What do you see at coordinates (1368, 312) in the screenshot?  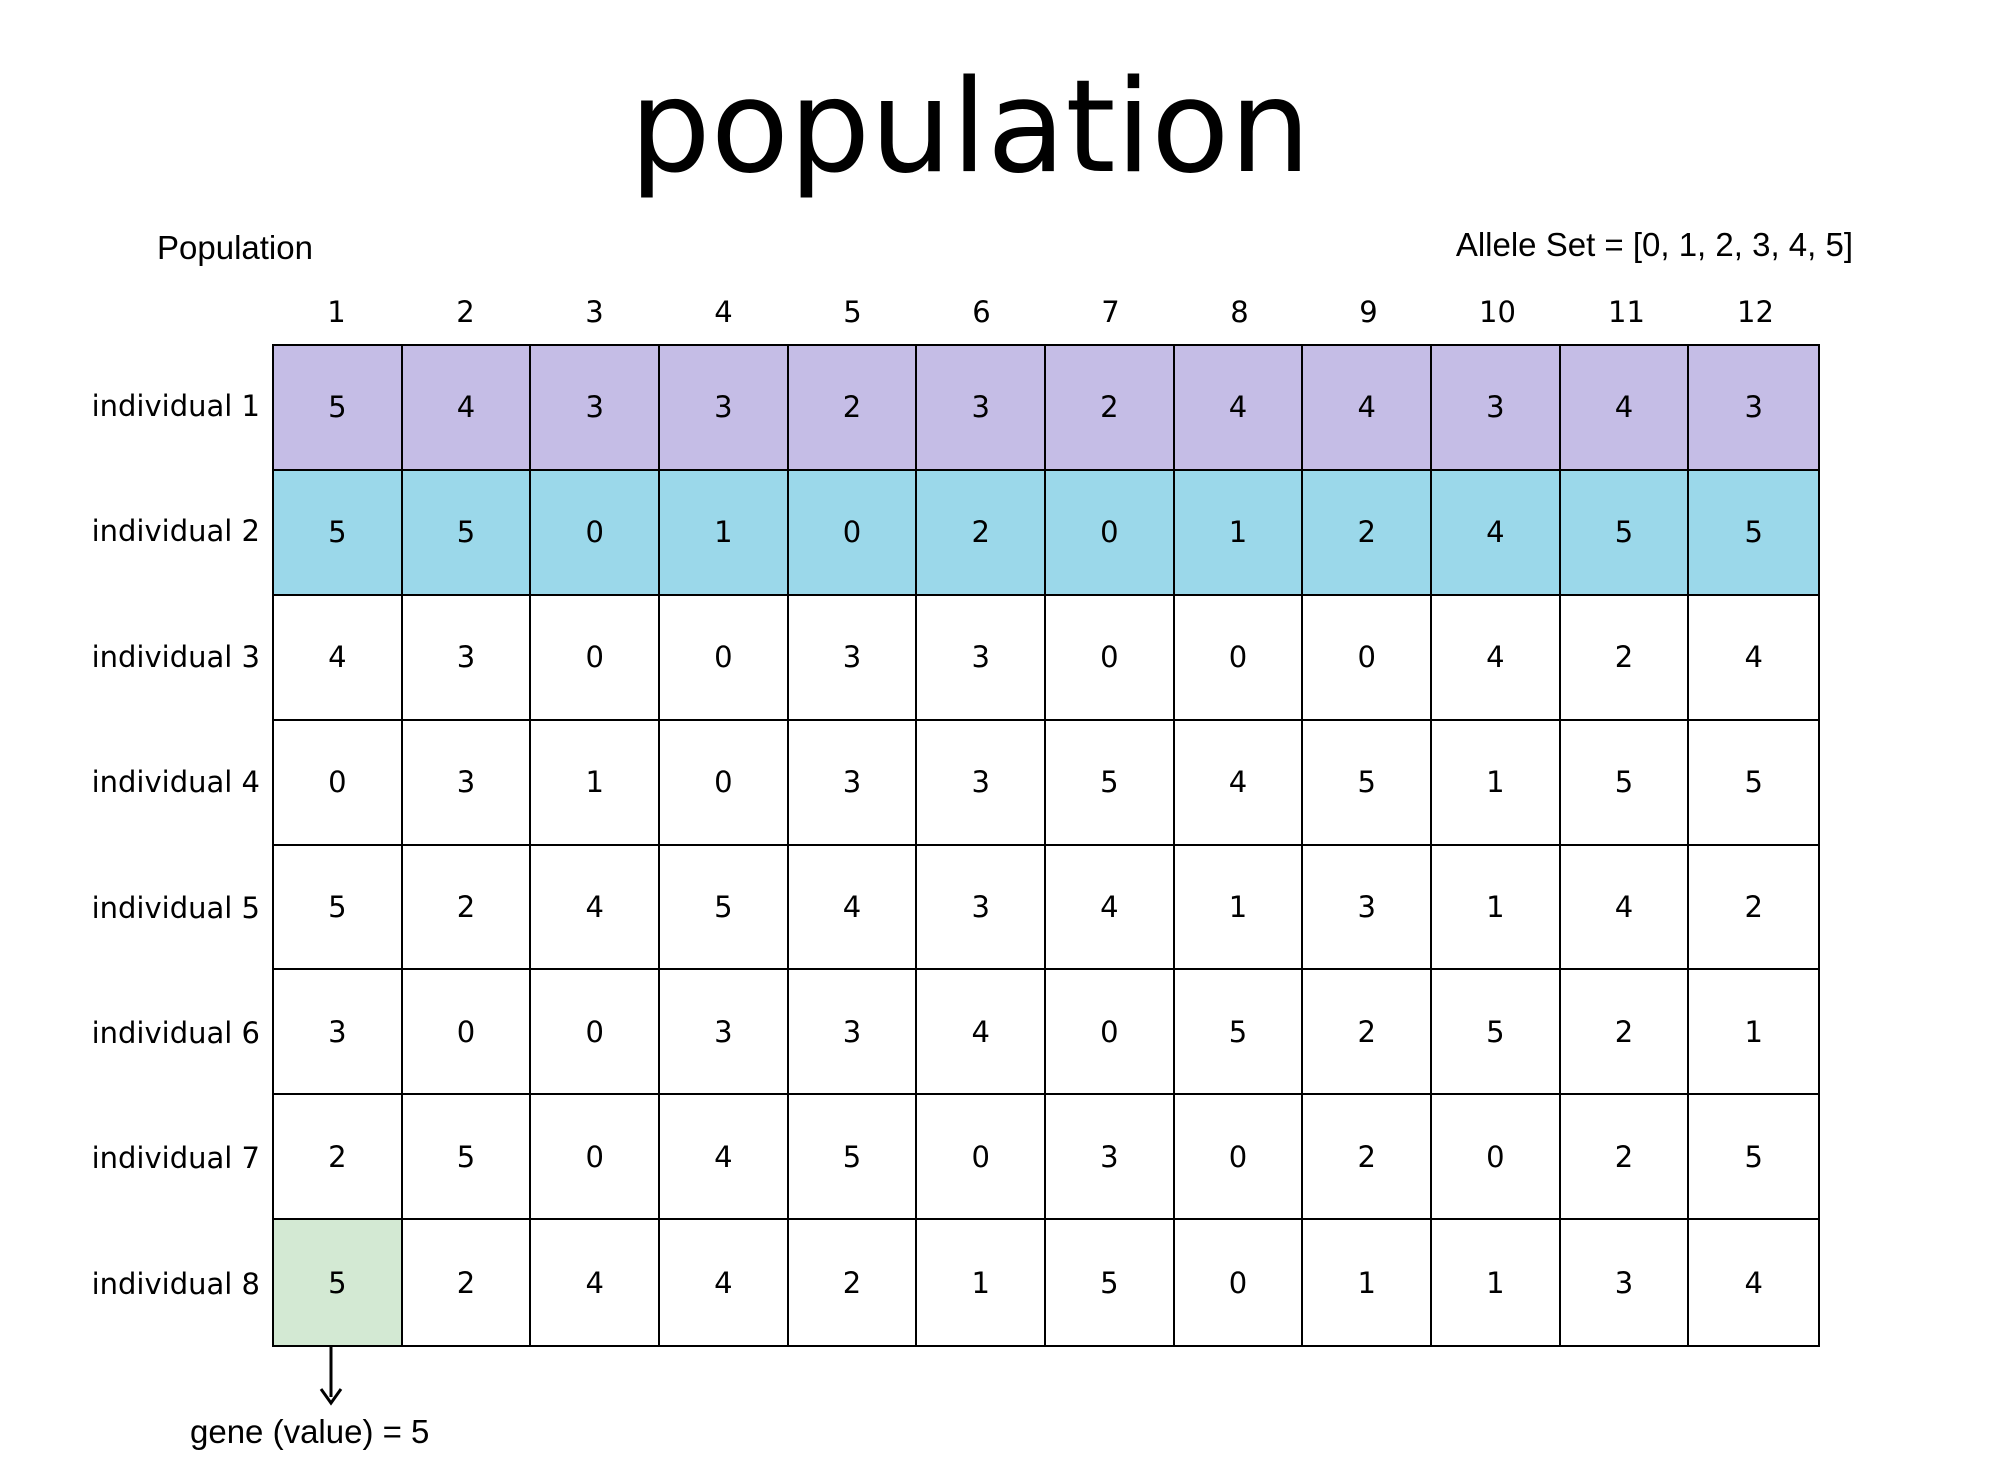 I see `column-header: 9` at bounding box center [1368, 312].